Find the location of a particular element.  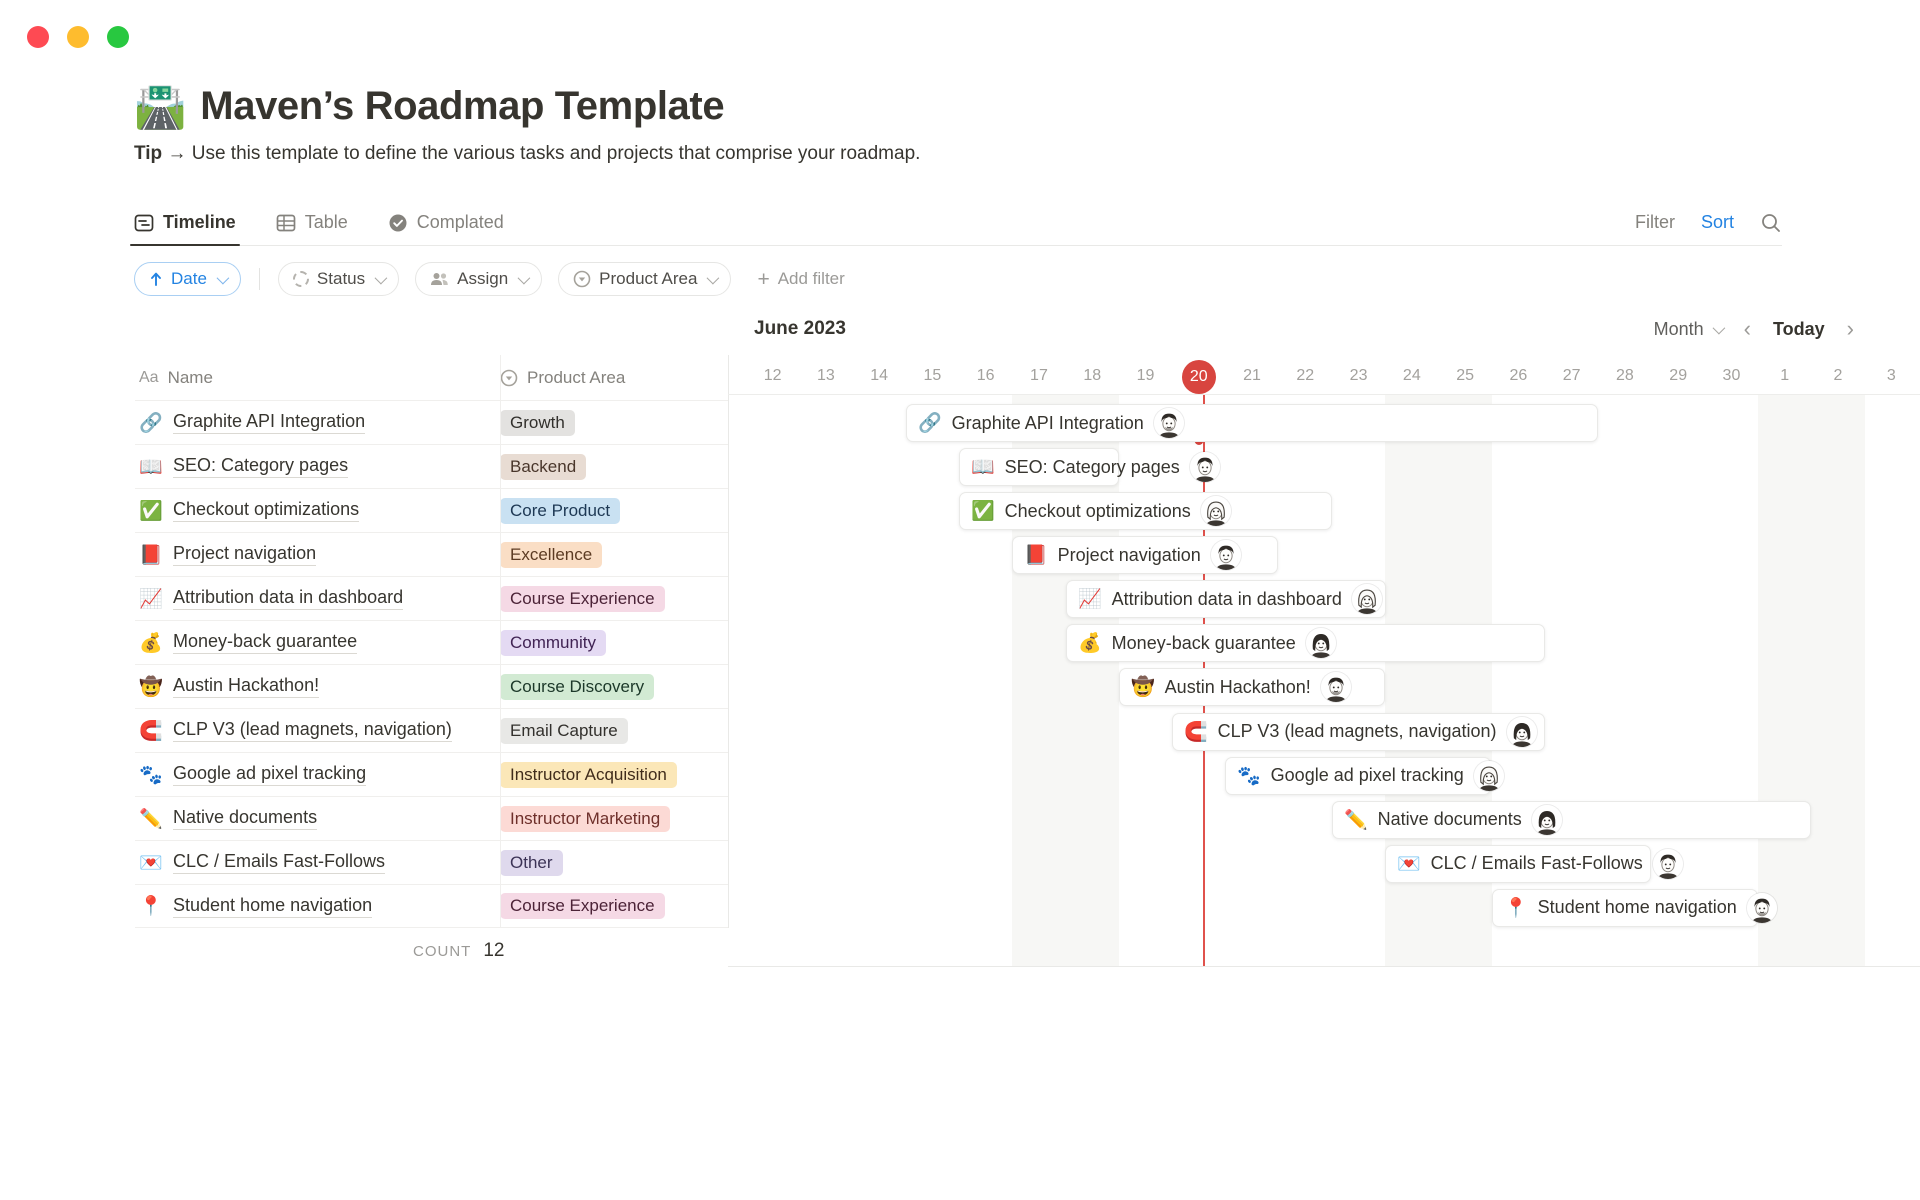

task-name-cell: 💰 Money-back guarantee is located at coordinates (317, 643).